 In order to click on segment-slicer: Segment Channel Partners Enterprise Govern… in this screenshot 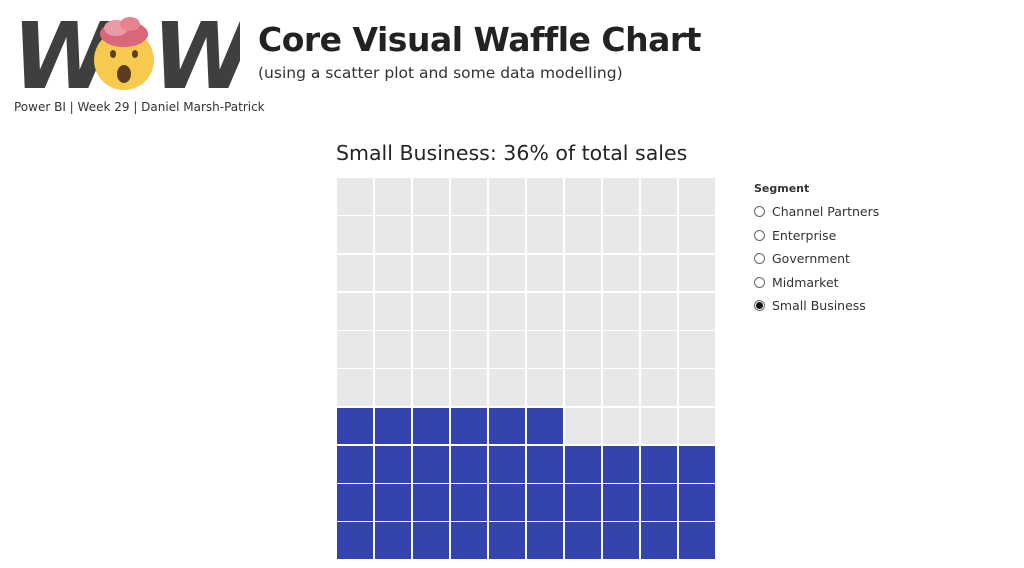, I will do `click(816, 250)`.